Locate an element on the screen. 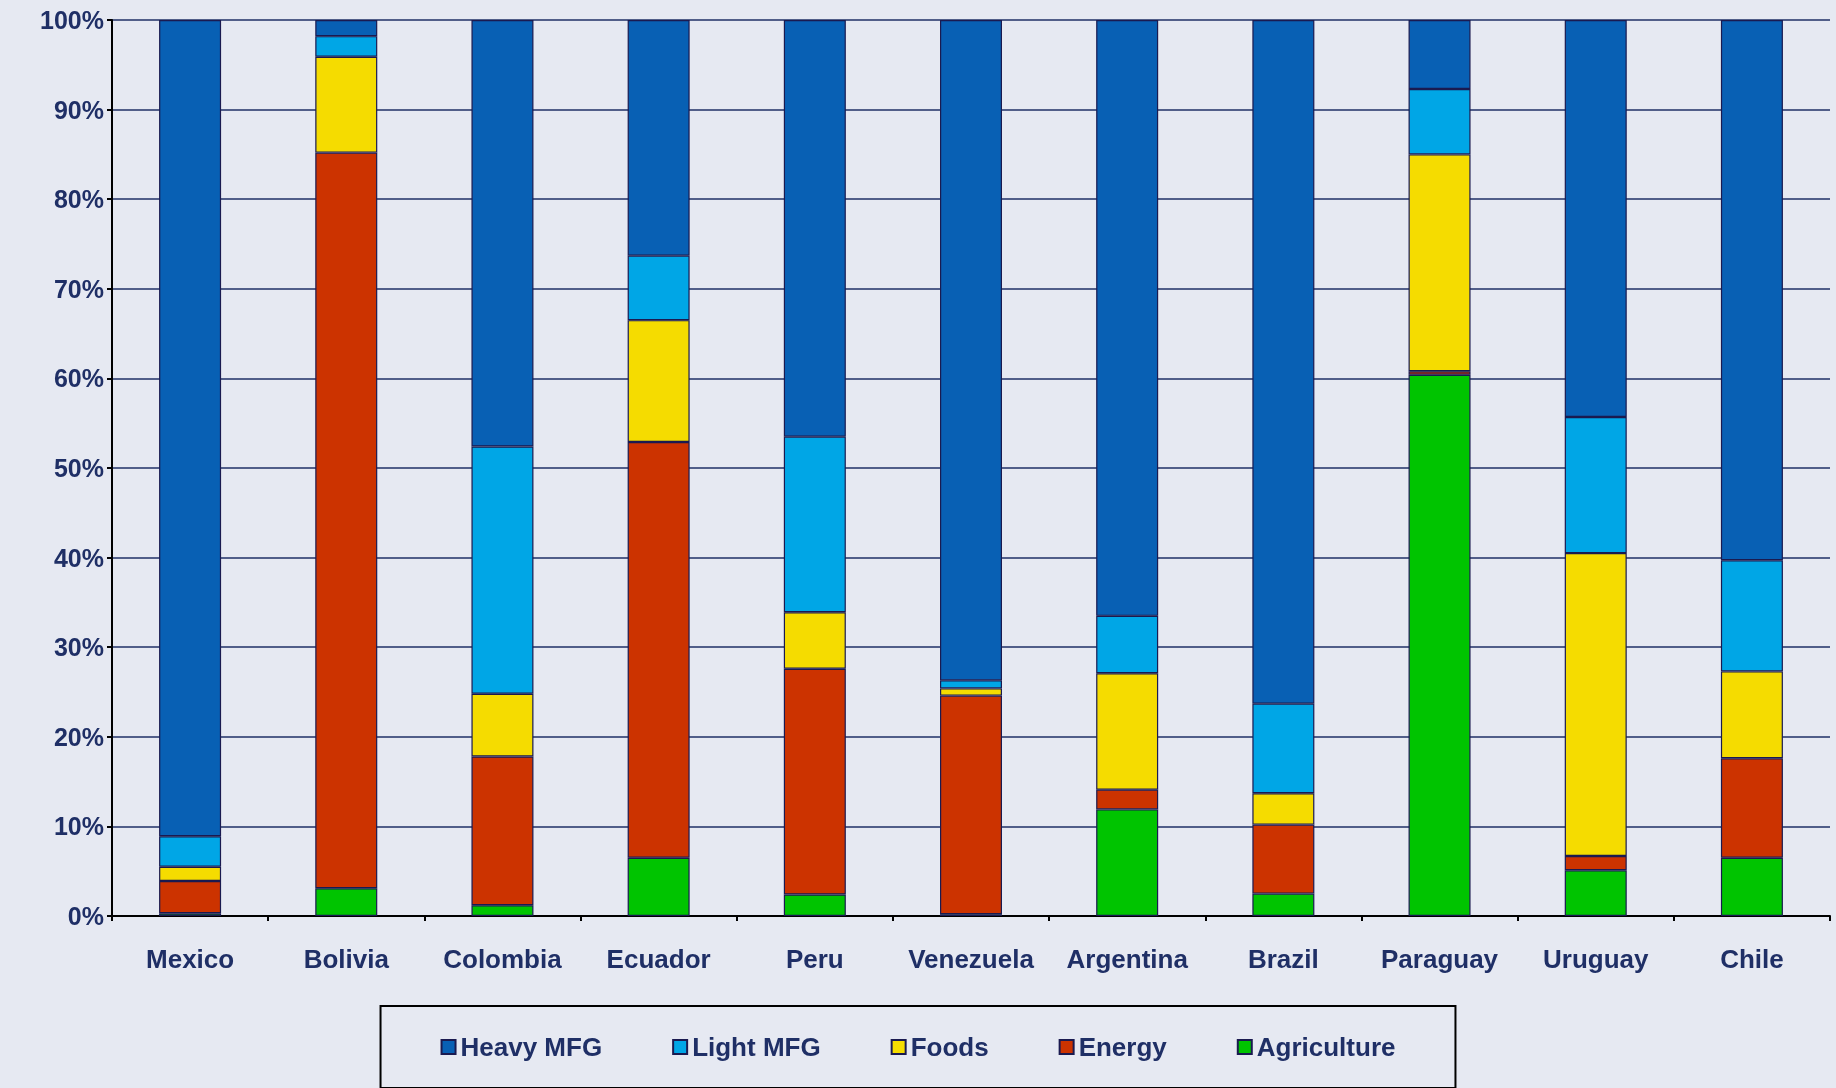 Image resolution: width=1836 pixels, height=1088 pixels. x-tick-label: Bolivia is located at coordinates (346, 959).